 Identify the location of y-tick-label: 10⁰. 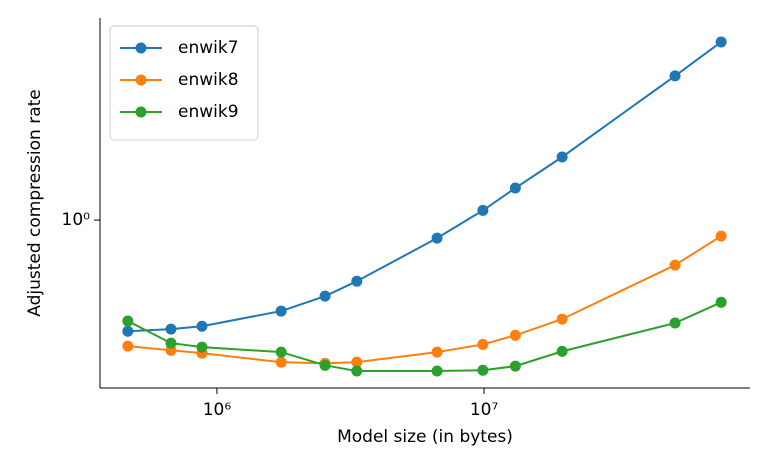
(76, 220).